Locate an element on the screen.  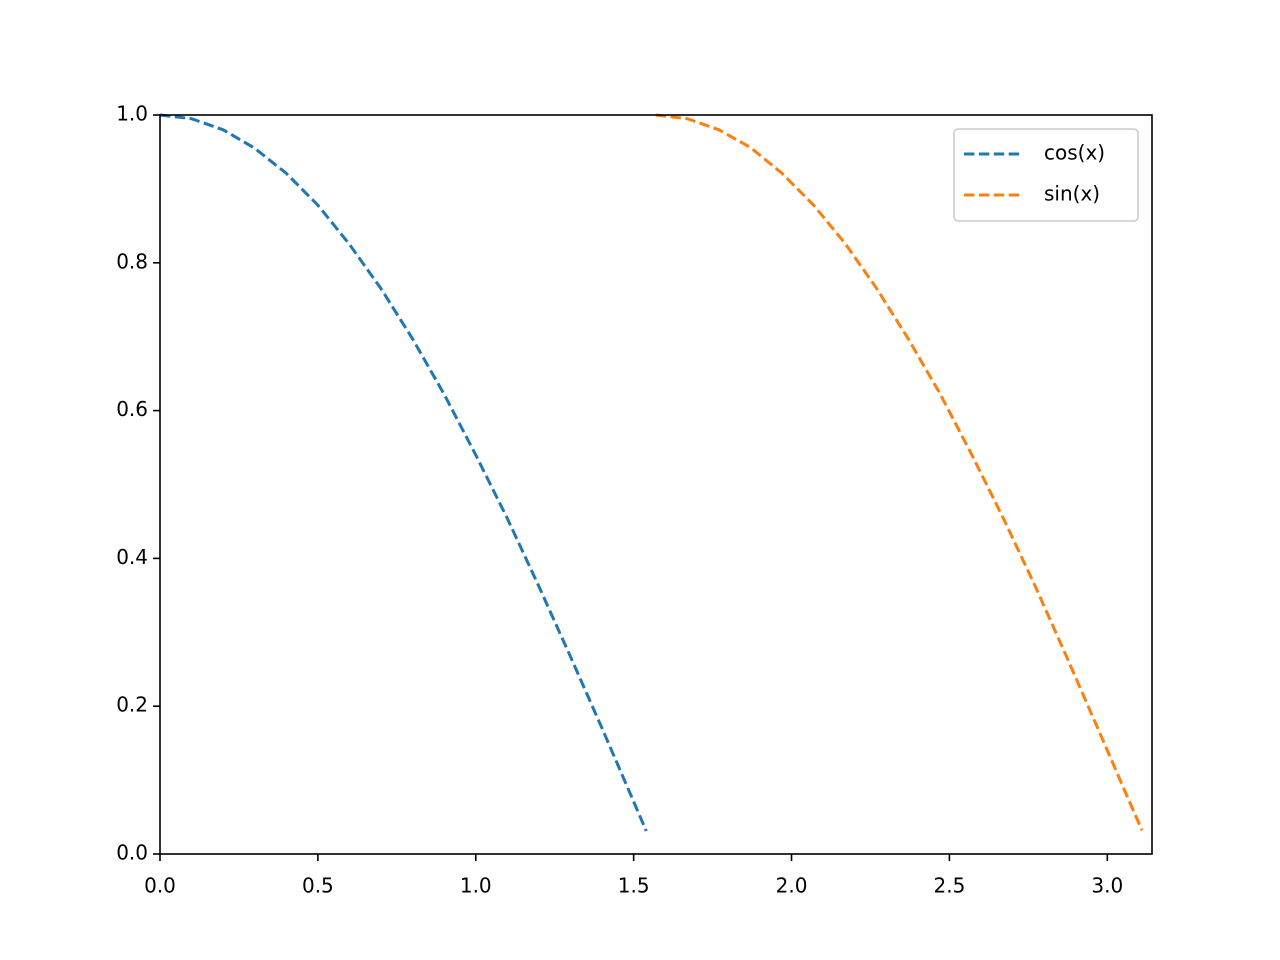
y-tick-label: 0.6 is located at coordinates (132, 409).